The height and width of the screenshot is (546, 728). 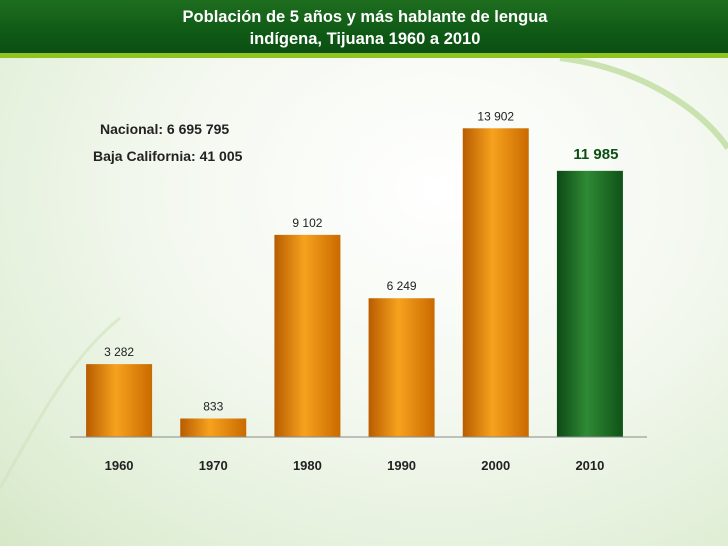 I want to click on x-tick-label-1980: 1980, so click(x=307, y=465).